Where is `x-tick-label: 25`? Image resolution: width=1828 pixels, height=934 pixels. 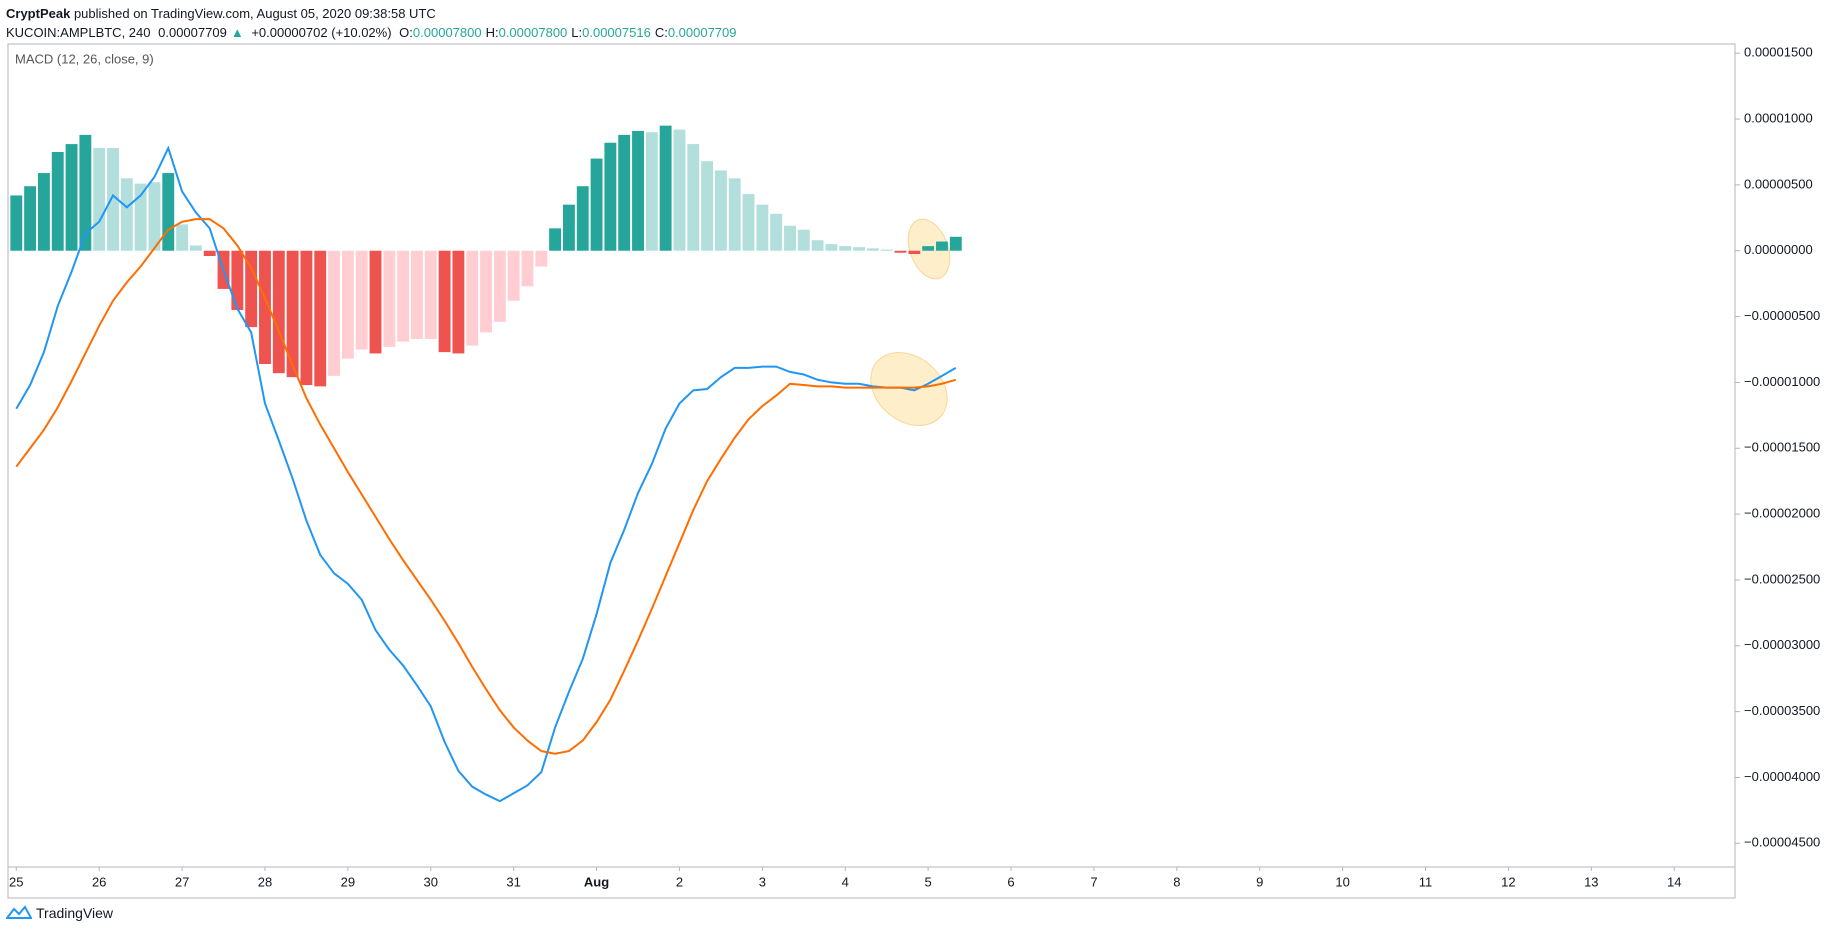 x-tick-label: 25 is located at coordinates (16, 881).